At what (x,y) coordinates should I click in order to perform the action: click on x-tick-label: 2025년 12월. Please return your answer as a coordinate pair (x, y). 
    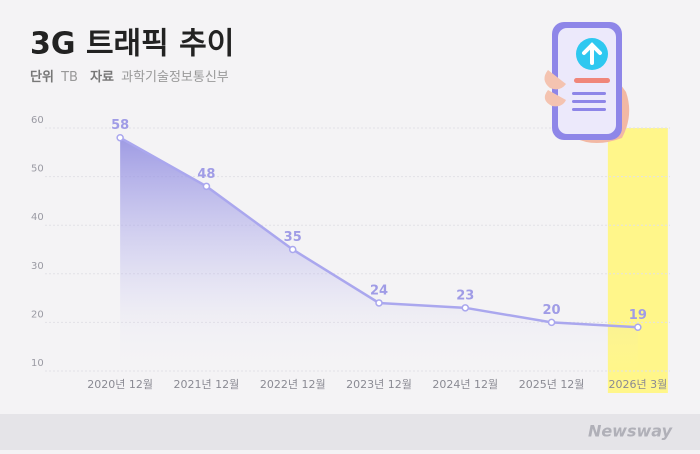
    Looking at the image, I should click on (552, 384).